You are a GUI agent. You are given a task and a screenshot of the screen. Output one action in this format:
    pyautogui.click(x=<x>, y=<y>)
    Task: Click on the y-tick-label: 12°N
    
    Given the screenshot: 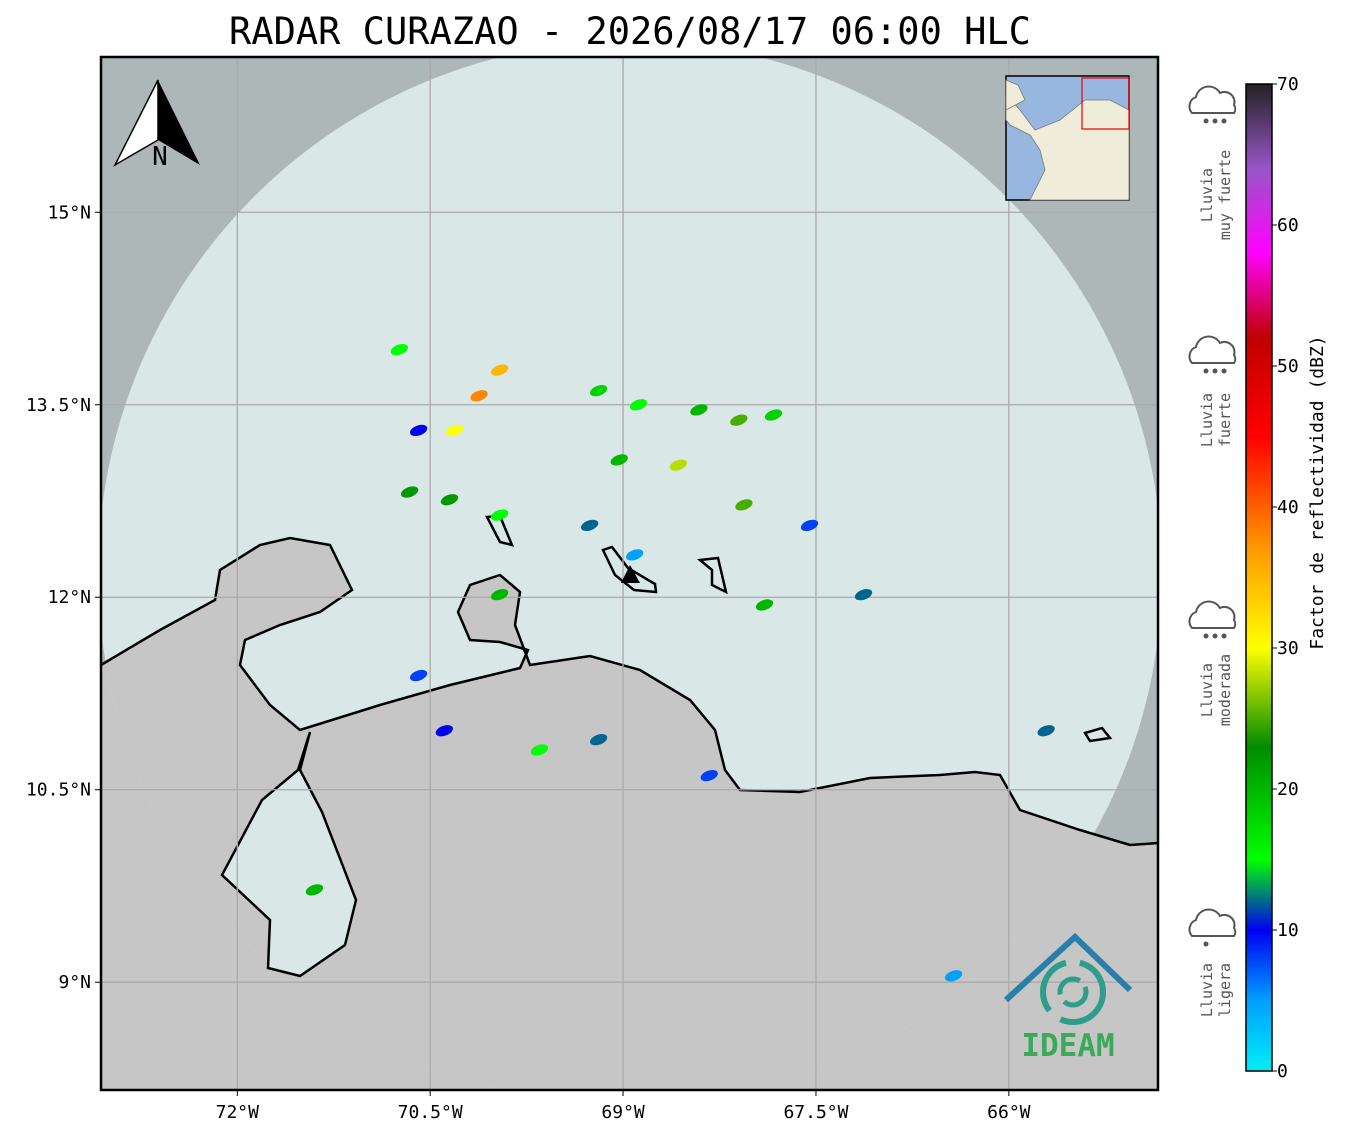 What is the action you would take?
    pyautogui.click(x=69, y=597)
    